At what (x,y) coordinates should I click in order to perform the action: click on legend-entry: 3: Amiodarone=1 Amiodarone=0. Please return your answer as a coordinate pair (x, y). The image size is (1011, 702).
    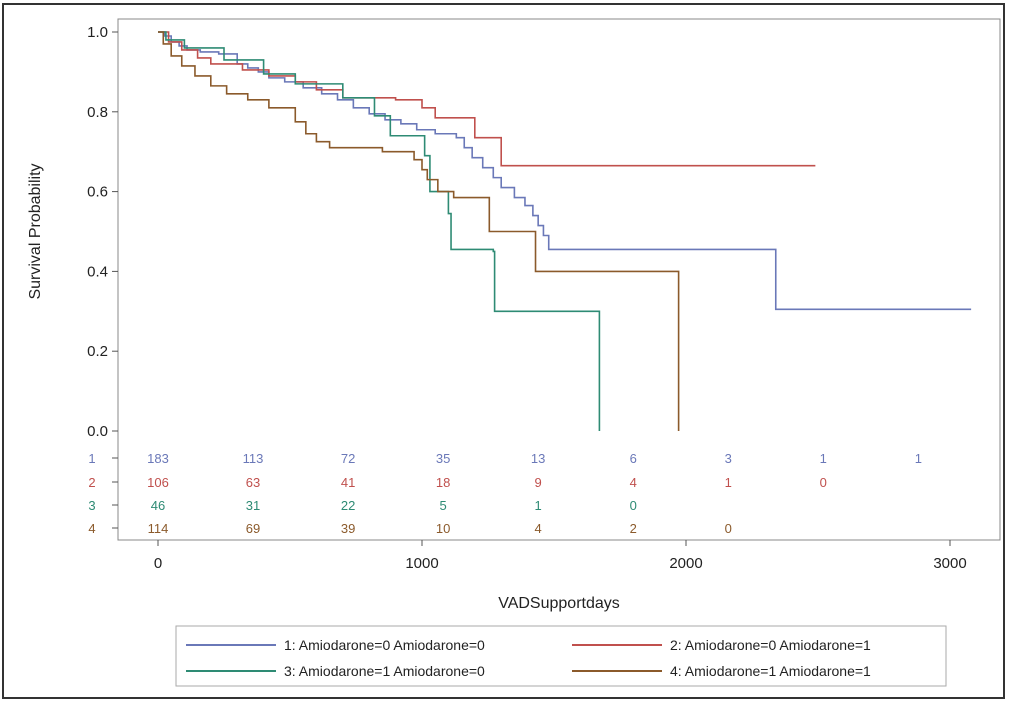
    Looking at the image, I should click on (384, 671).